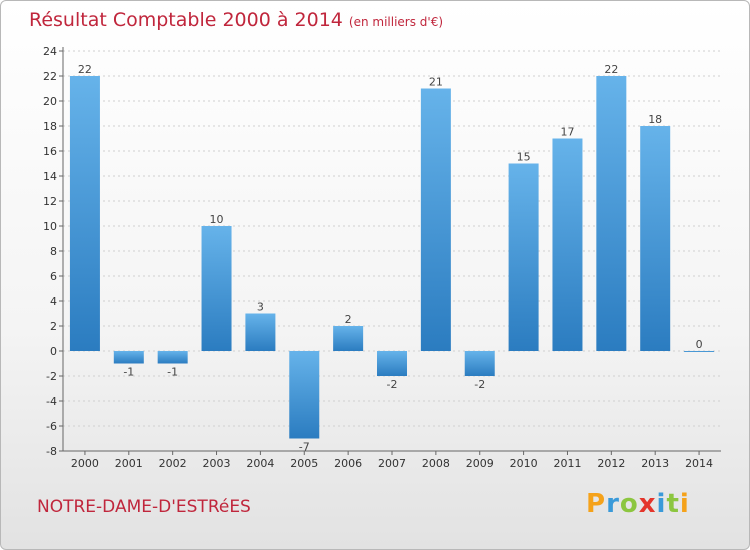  I want to click on y-tick-label: 10, so click(50, 226).